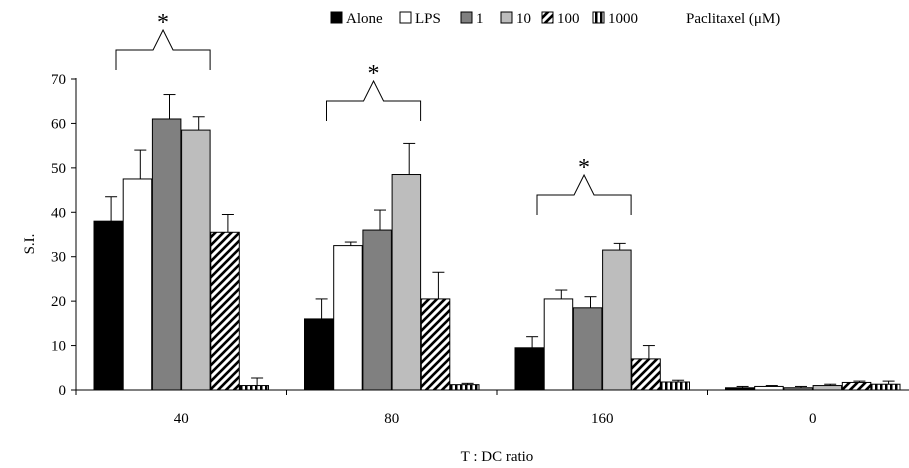 Image resolution: width=909 pixels, height=468 pixels. I want to click on legend-label: 10, so click(523, 19).